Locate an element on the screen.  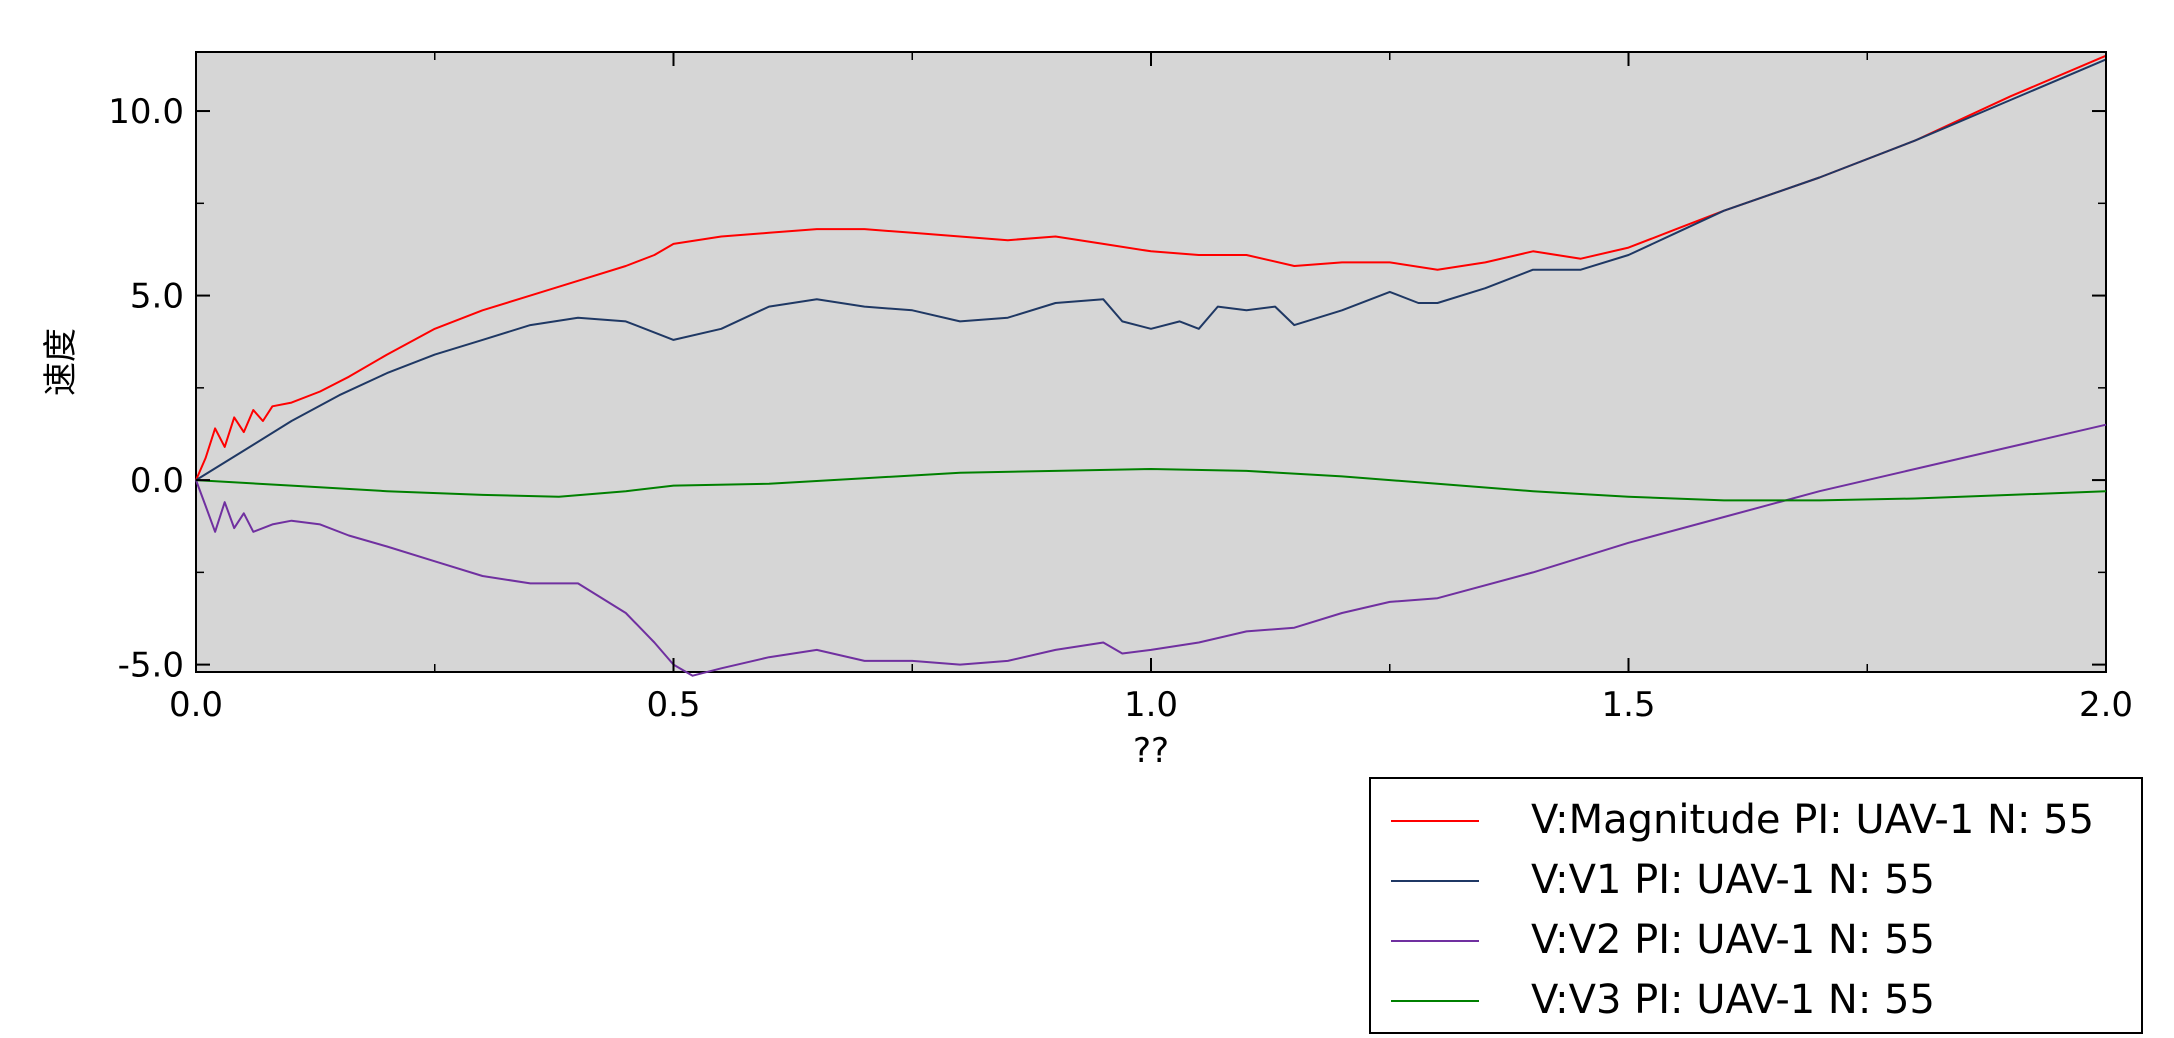
y-tick-label: 10.0 is located at coordinates (146, 112).